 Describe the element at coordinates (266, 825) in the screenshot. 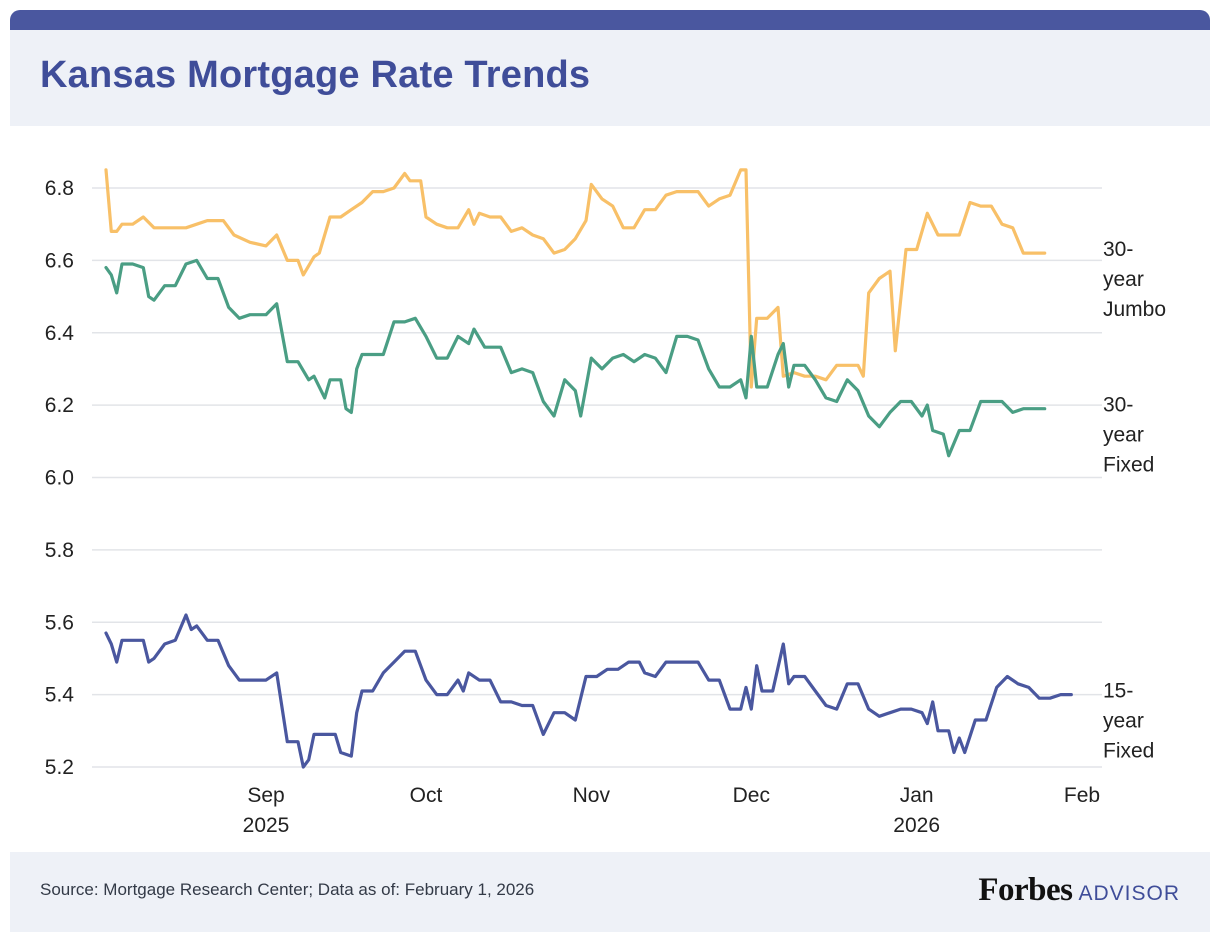

I see `x-tick-sublabel: 2025` at that location.